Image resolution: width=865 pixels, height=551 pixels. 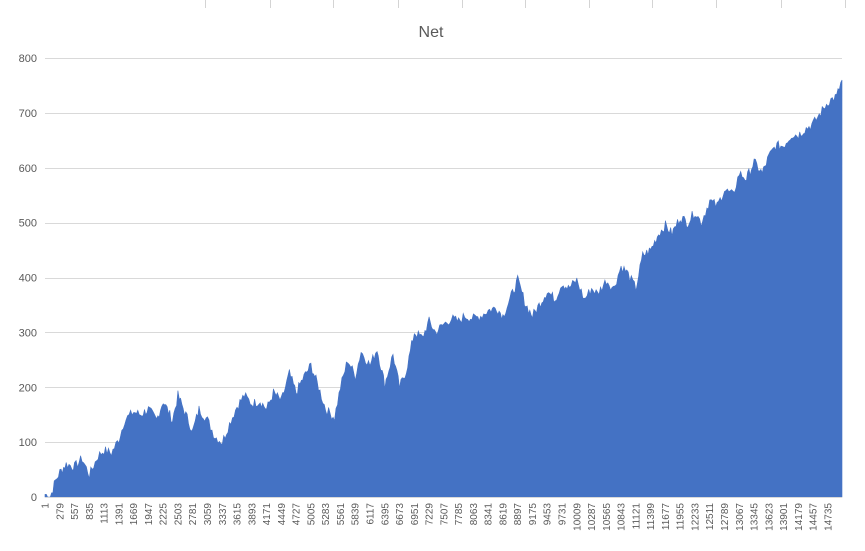 I want to click on y-tick-label: 0, so click(x=34, y=498).